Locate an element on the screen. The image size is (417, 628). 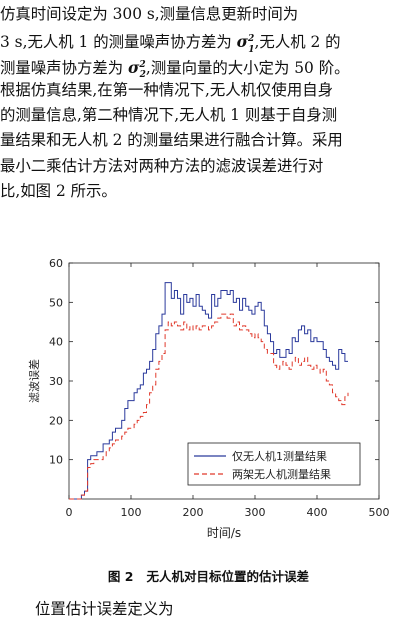
legend-label-1: 仅无人机1测量结果 is located at coordinates (279, 456).